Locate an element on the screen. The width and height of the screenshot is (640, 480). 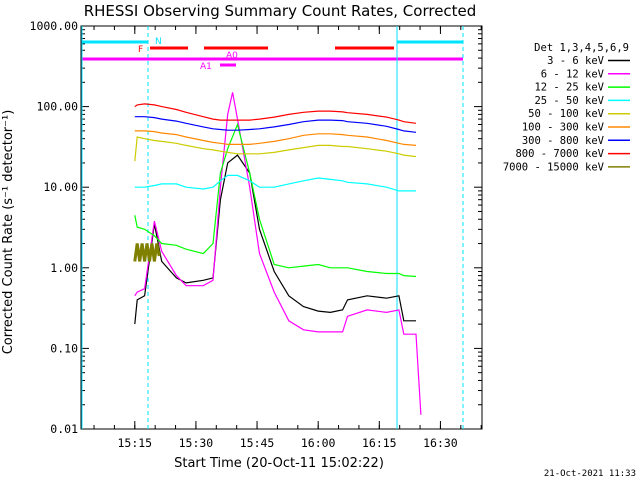
legend-entry-label: 7000 - 15000 keV is located at coordinates (554, 167).